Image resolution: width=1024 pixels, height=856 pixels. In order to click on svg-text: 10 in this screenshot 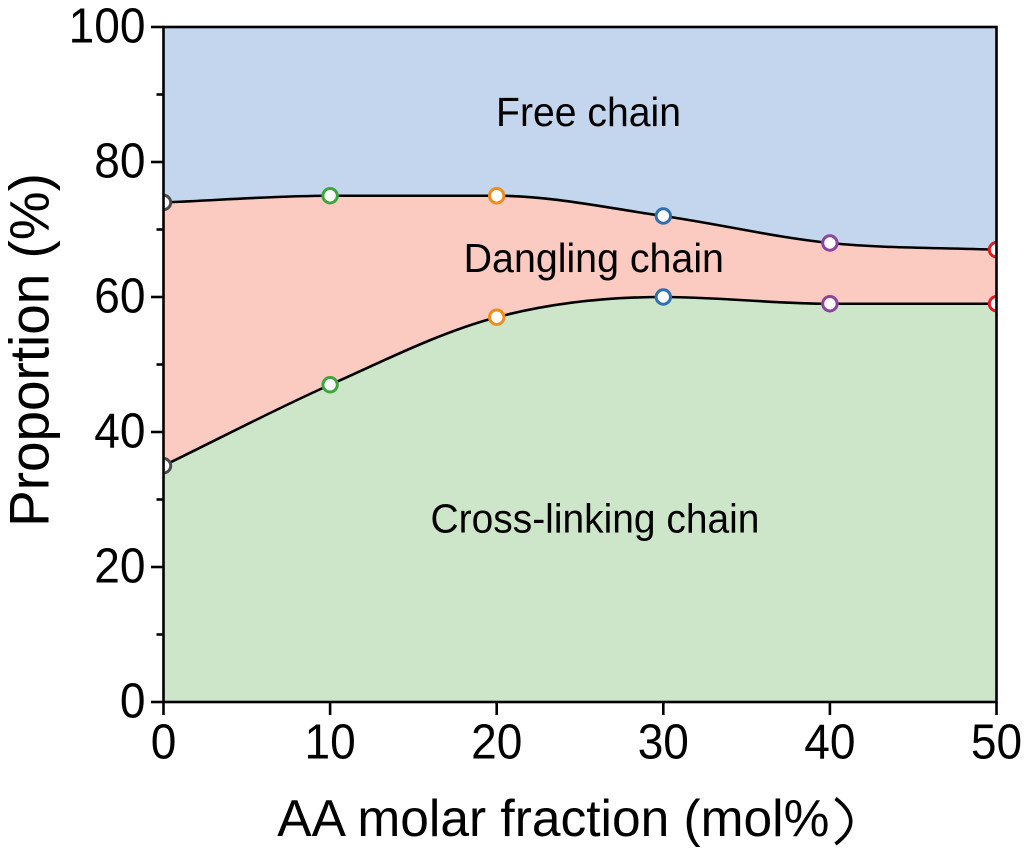, I will do `click(329, 742)`.